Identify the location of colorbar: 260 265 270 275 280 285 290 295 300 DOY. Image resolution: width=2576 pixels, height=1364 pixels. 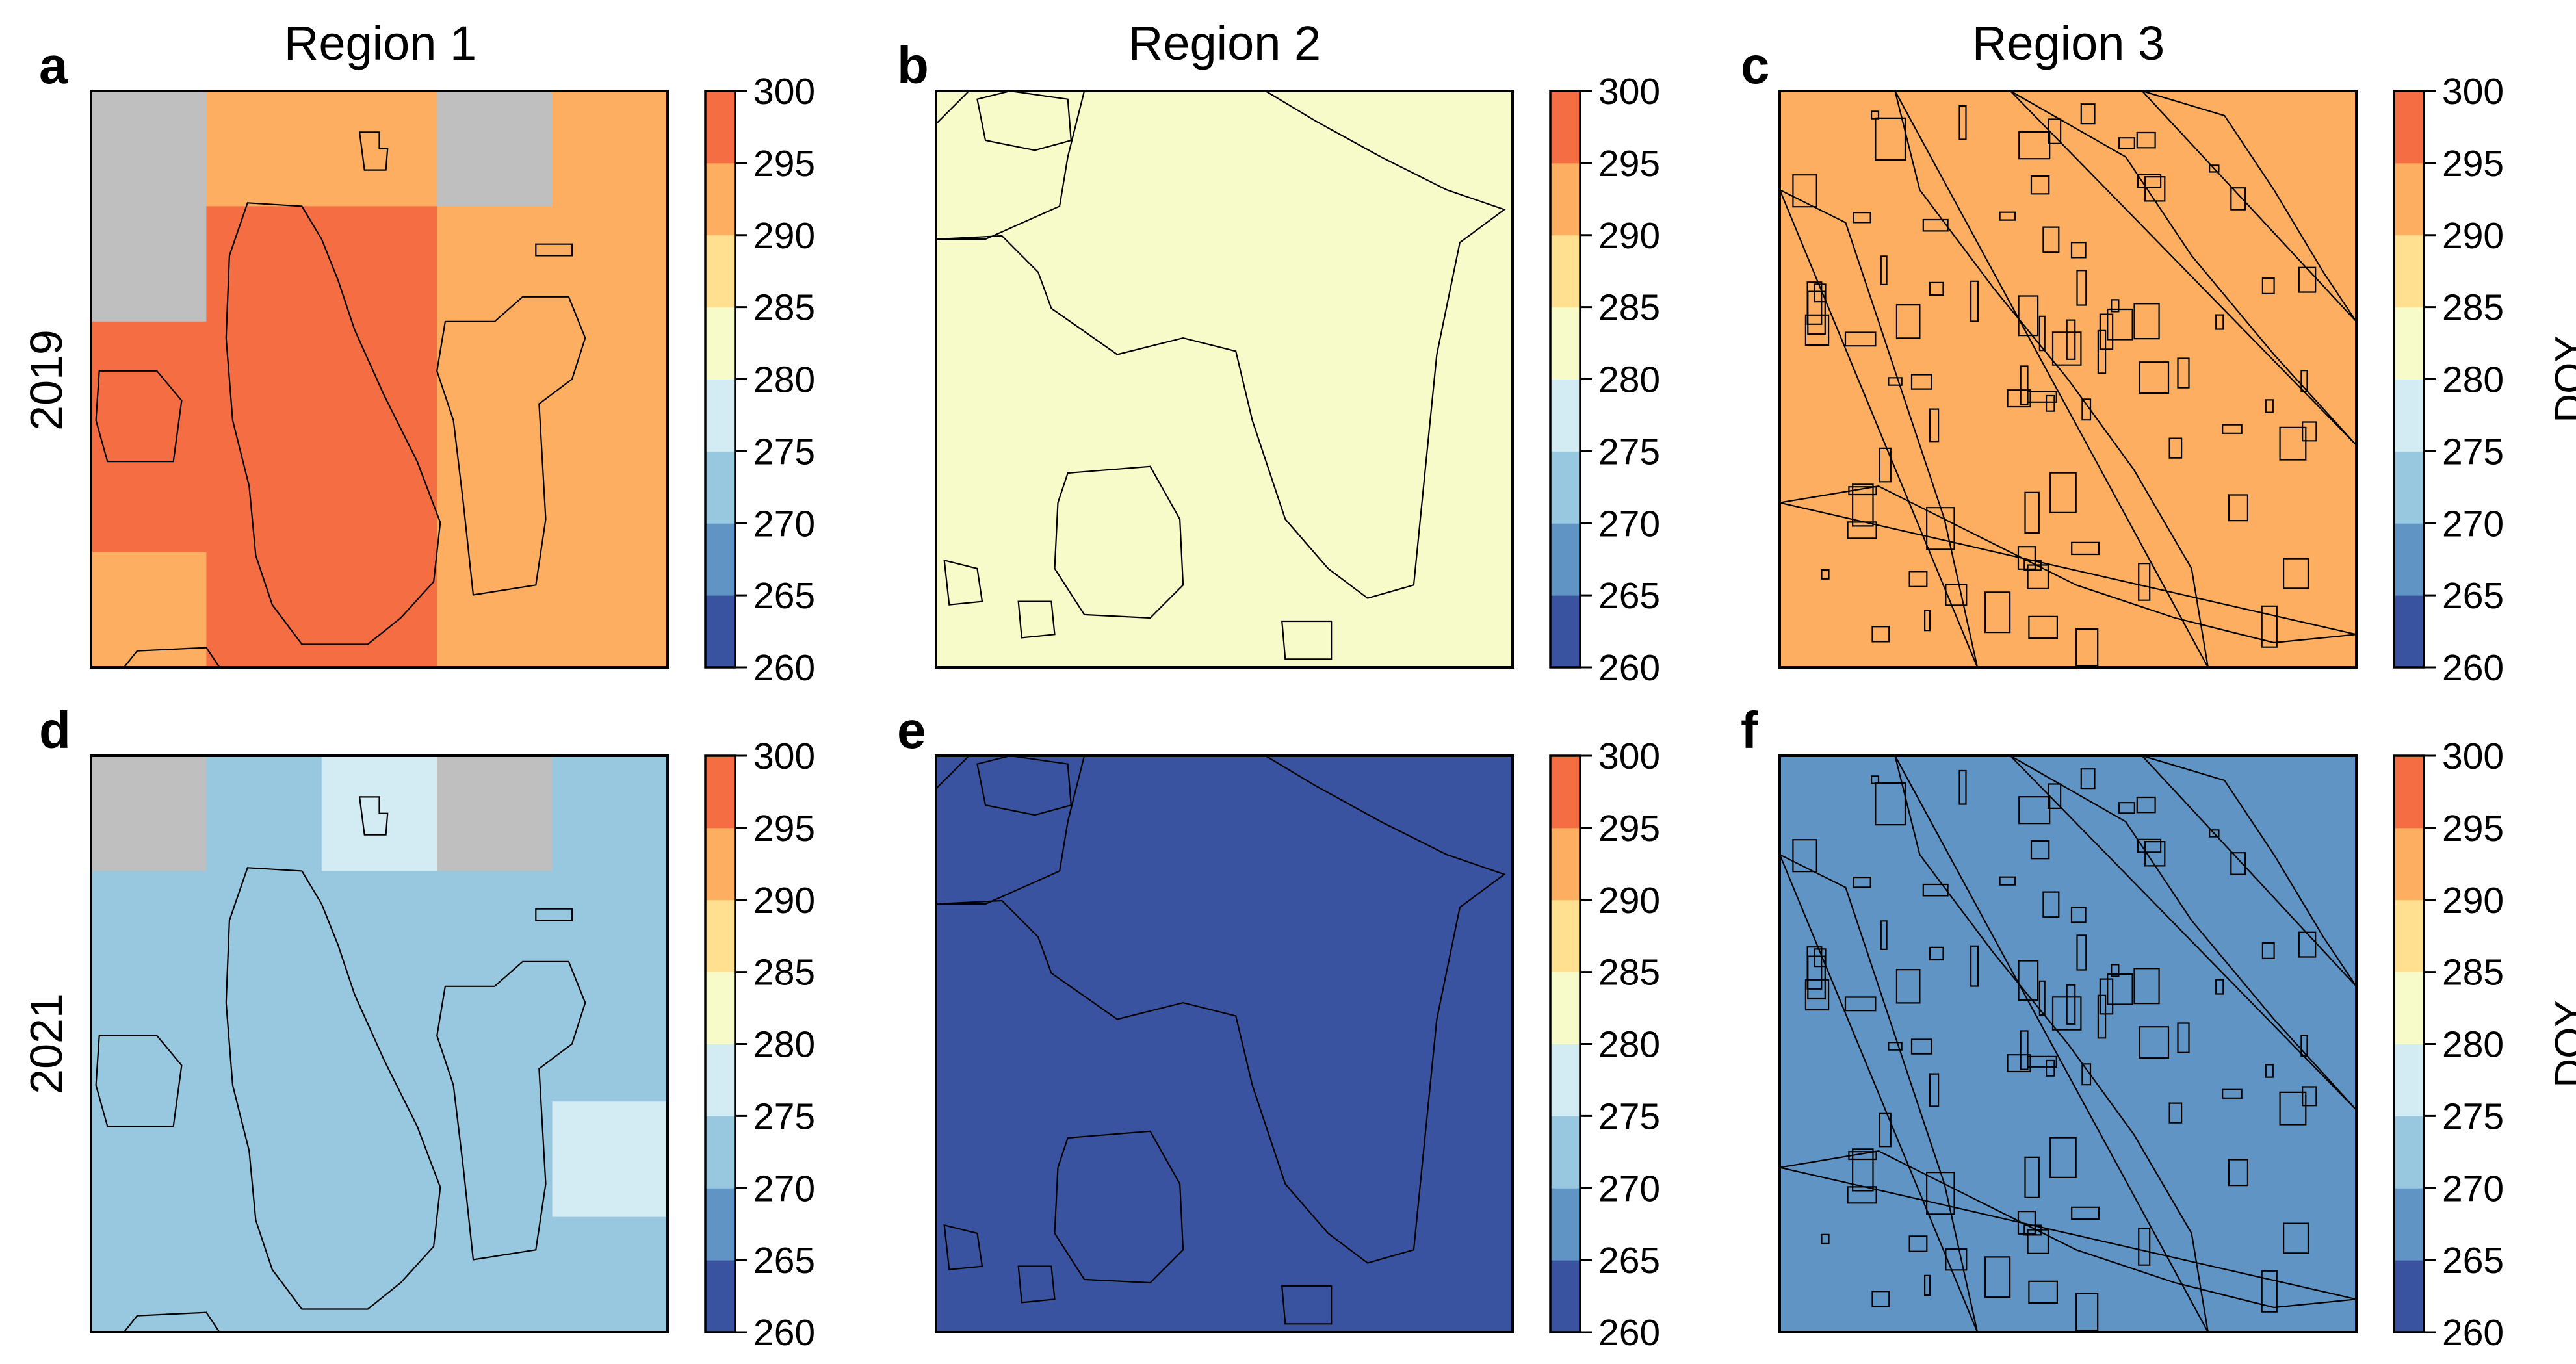
(2484, 1045).